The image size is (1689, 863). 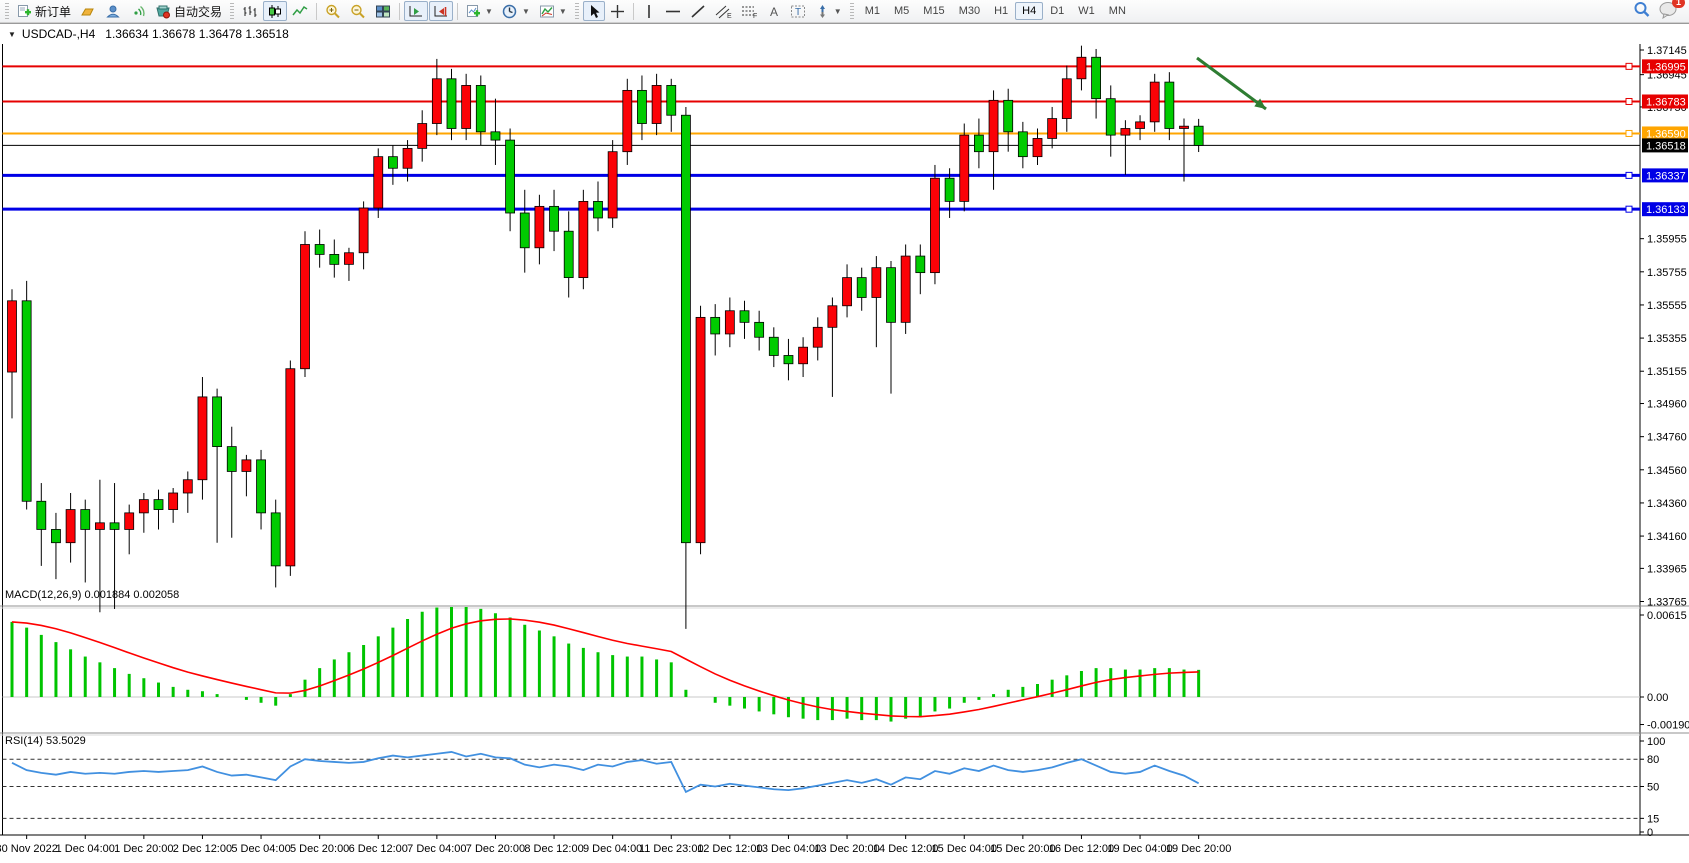 I want to click on gold-button, so click(x=88, y=11).